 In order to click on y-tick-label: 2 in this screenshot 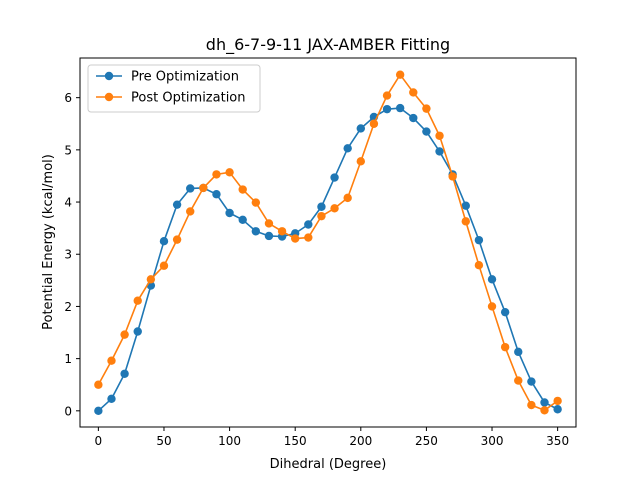, I will do `click(68, 307)`.